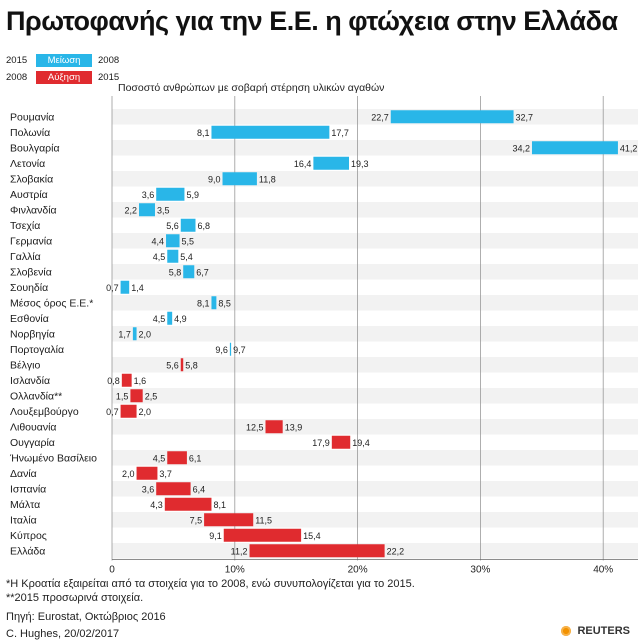 The image size is (638, 644). What do you see at coordinates (140, 381) in the screenshot?
I see `value-label-high: 1,6` at bounding box center [140, 381].